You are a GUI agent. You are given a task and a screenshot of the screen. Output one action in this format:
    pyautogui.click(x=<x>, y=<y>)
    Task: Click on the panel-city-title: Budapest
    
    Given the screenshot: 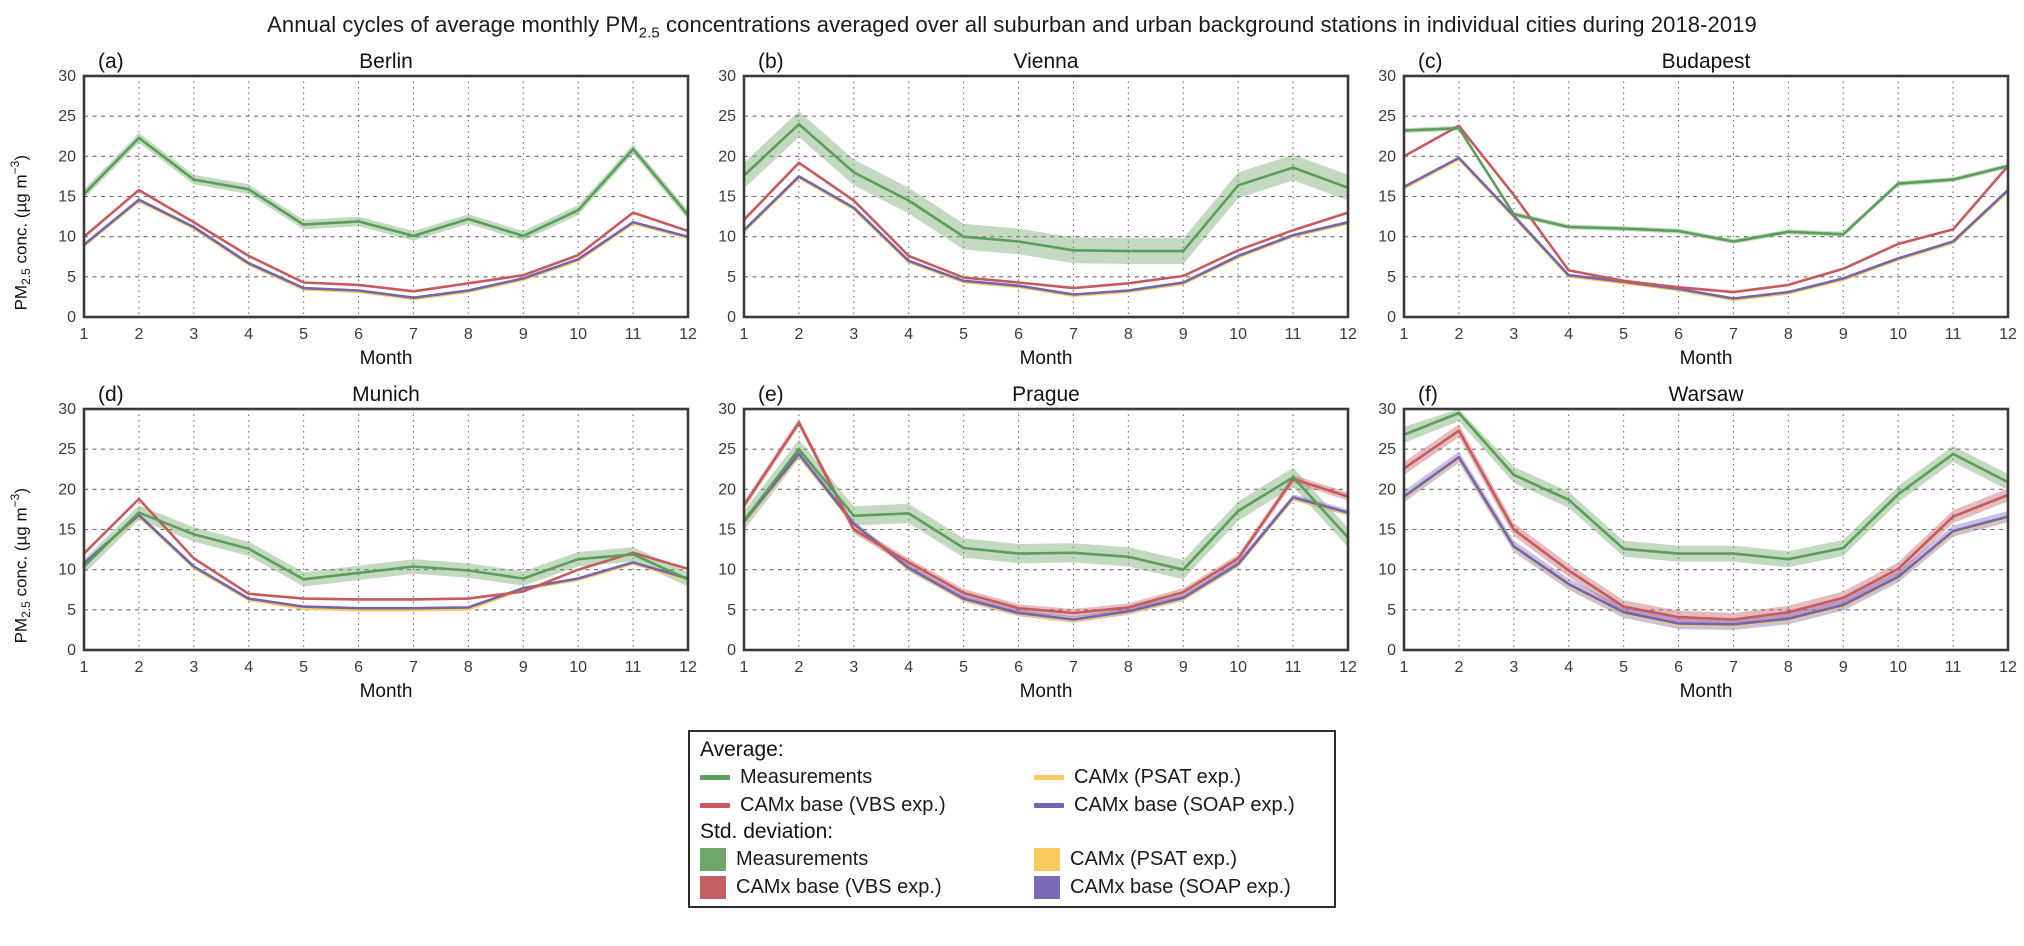 What is the action you would take?
    pyautogui.click(x=1706, y=61)
    